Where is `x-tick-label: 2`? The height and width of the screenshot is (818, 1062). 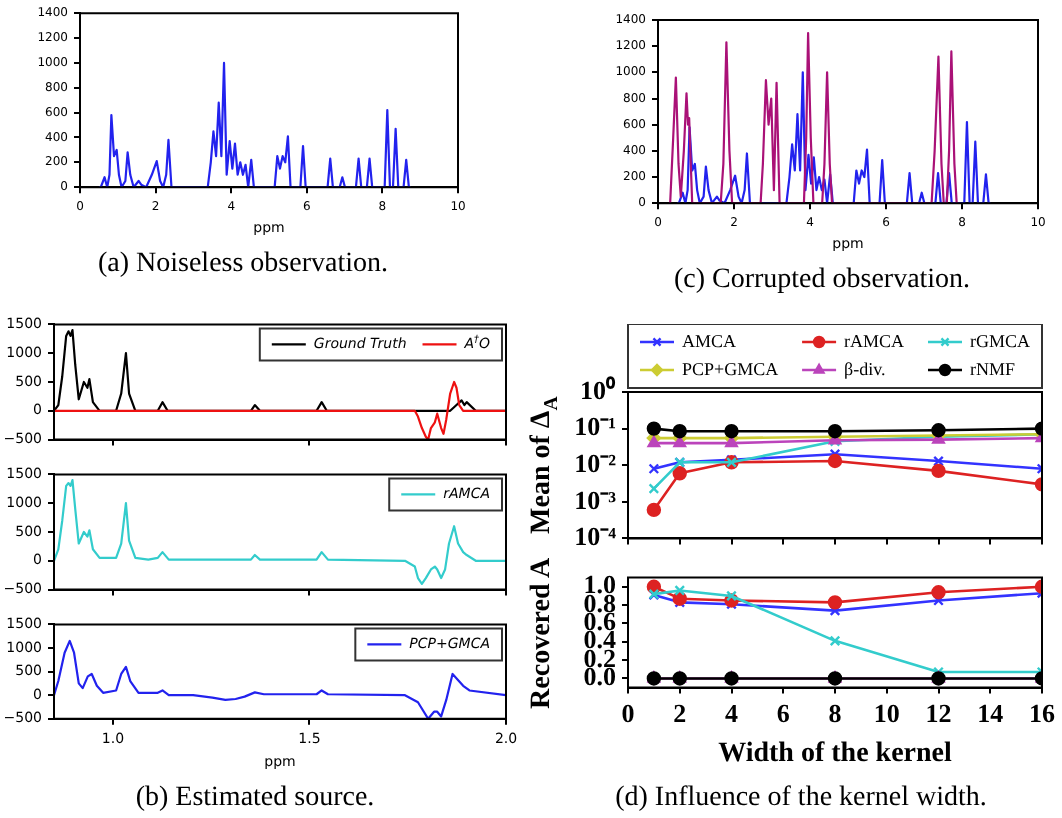 x-tick-label: 2 is located at coordinates (680, 712).